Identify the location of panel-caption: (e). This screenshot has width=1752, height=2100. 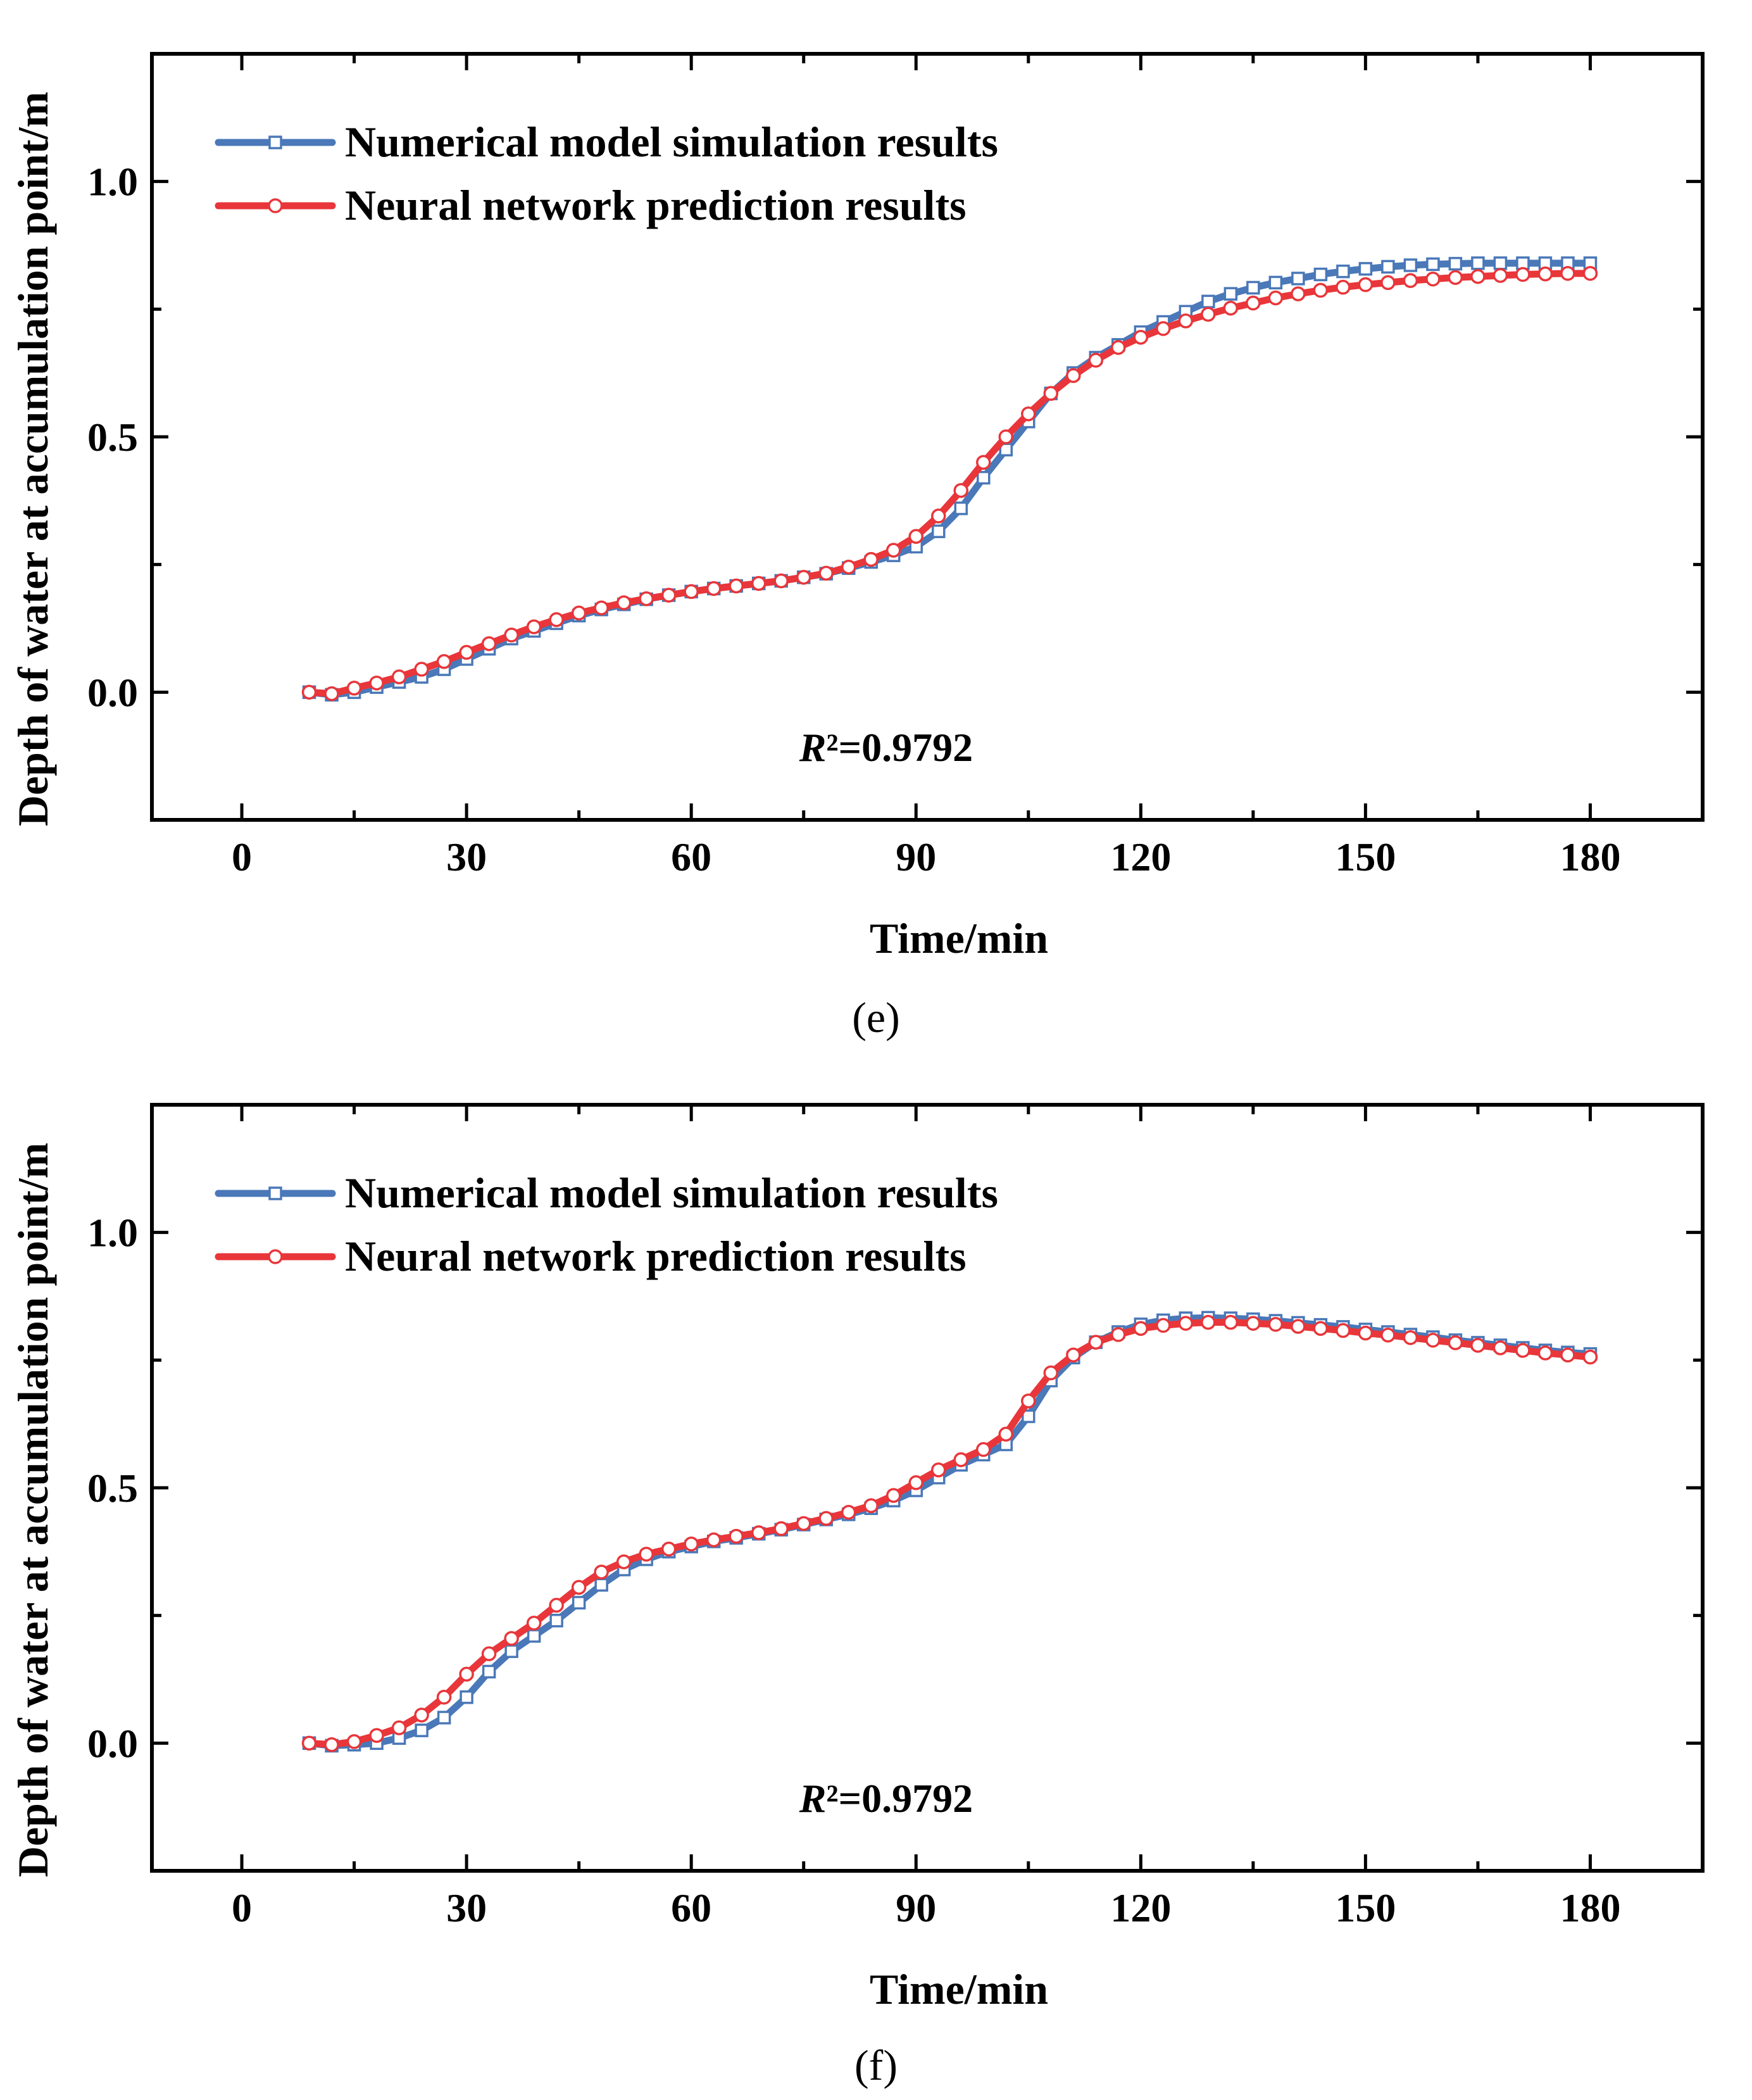
(876, 1017).